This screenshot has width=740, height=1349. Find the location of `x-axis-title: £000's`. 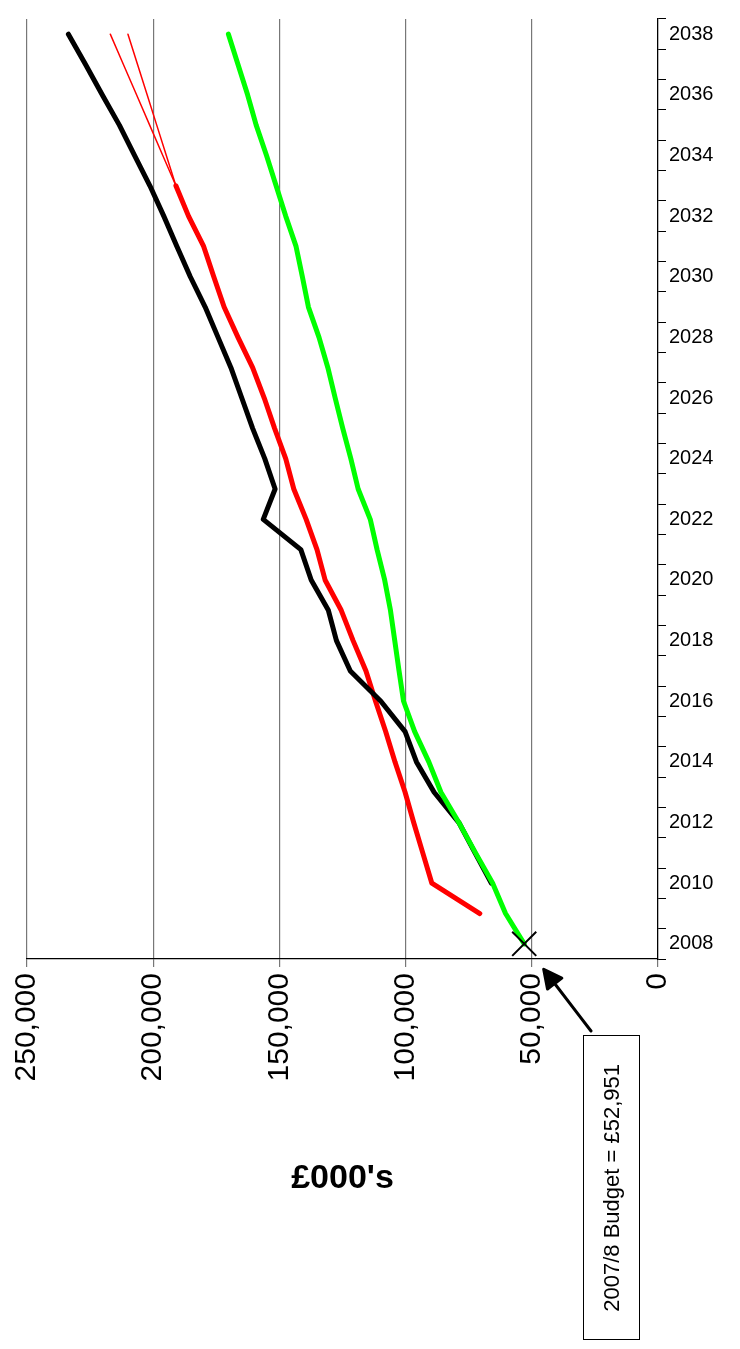

x-axis-title: £000's is located at coordinates (342, 1175).